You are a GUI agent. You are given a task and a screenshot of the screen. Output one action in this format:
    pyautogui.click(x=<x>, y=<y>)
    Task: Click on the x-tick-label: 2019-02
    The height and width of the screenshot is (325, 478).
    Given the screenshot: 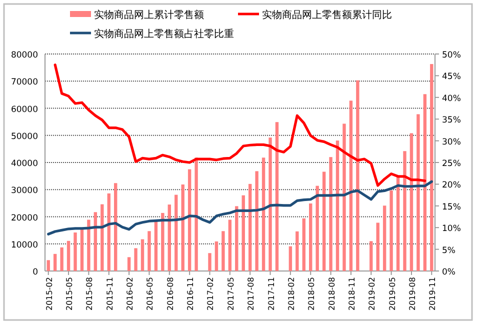 What is the action you would take?
    pyautogui.click(x=372, y=293)
    